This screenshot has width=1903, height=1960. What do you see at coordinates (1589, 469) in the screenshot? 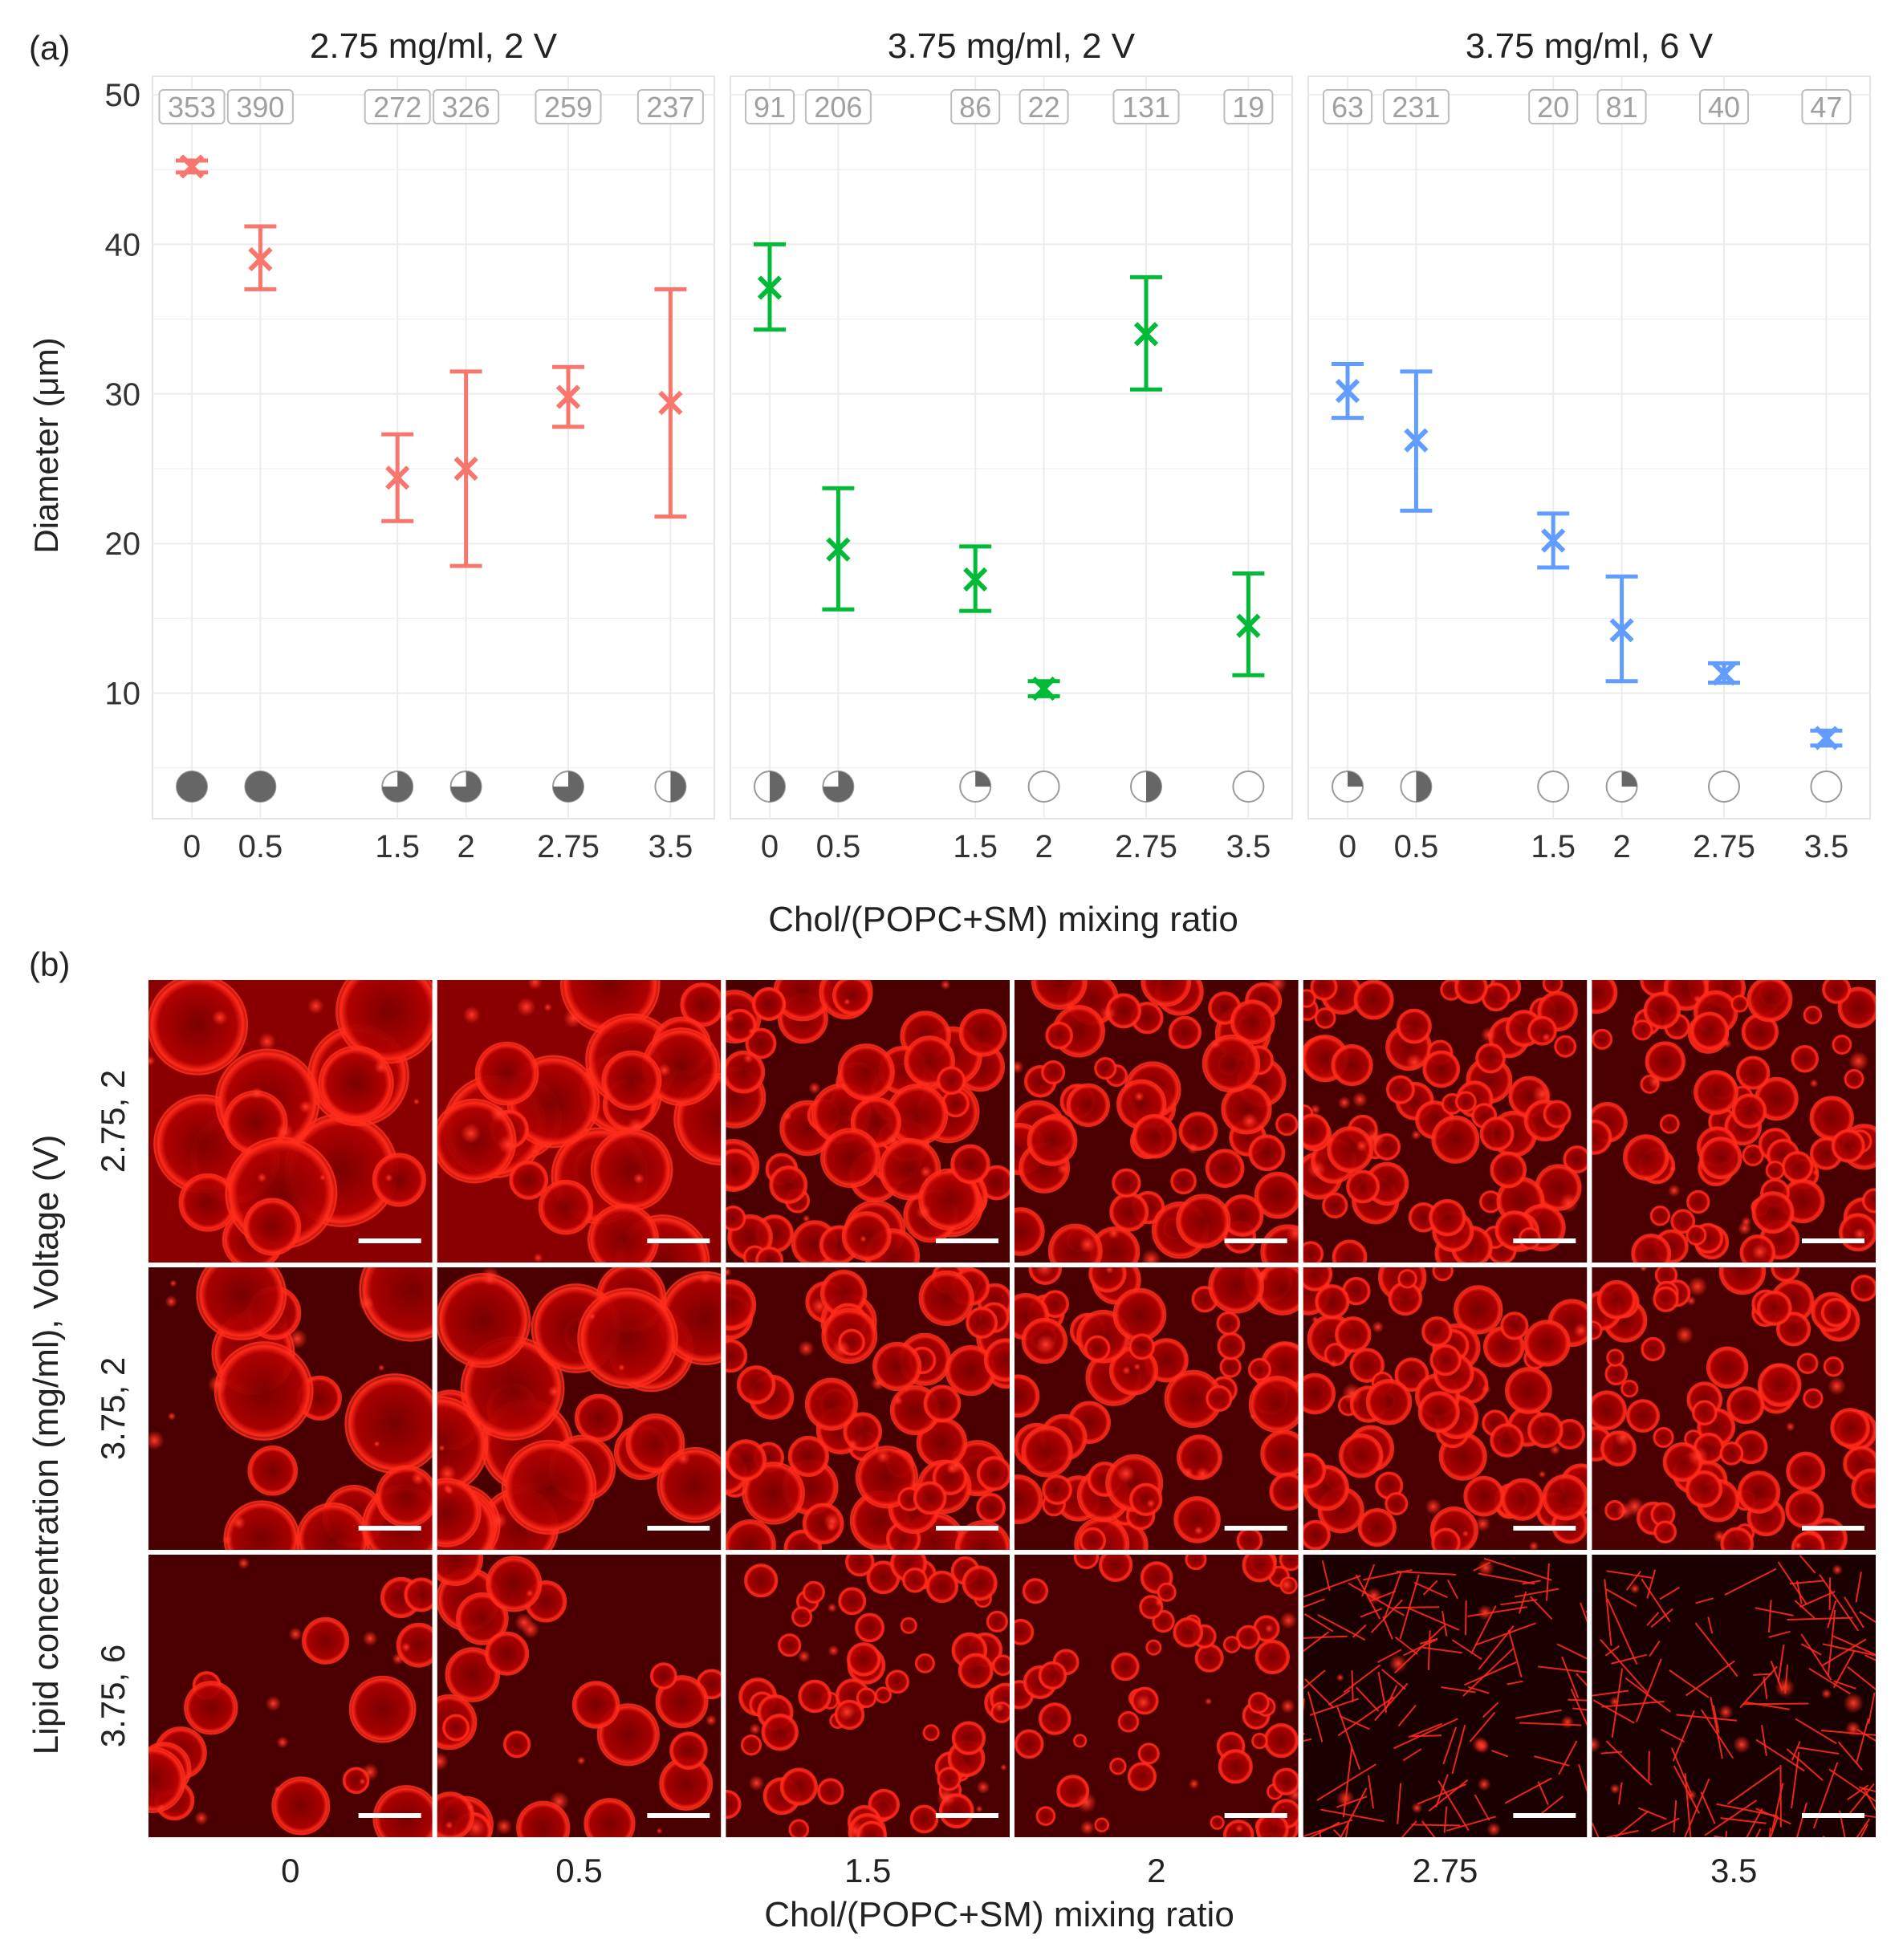
I see `facet-panel: 63 231 20 81 40 47 0 0.5 1.5 2 2.75 3.5` at bounding box center [1589, 469].